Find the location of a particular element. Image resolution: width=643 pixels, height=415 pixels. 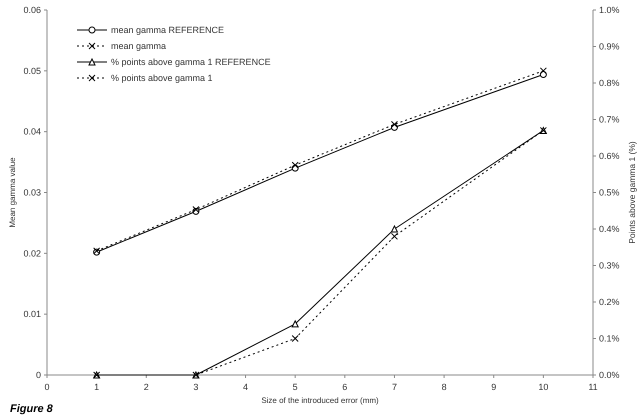

y-tick-label: 0.05 is located at coordinates (32, 71).